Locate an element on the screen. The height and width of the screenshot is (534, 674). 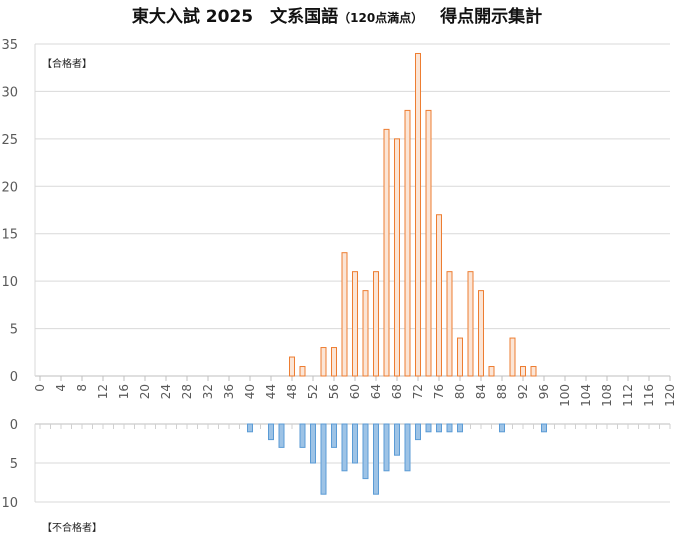
x-tick-label: 68 is located at coordinates (397, 391).